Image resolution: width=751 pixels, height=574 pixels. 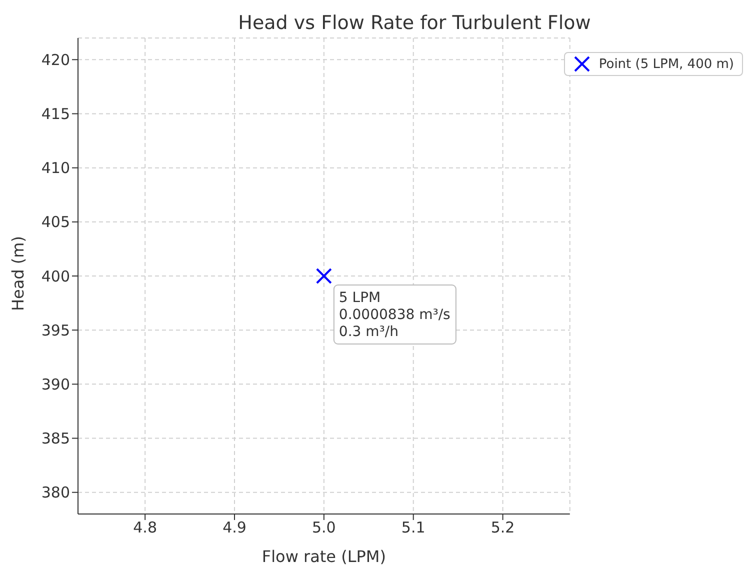 What do you see at coordinates (55, 114) in the screenshot?
I see `y-tick-label: 415` at bounding box center [55, 114].